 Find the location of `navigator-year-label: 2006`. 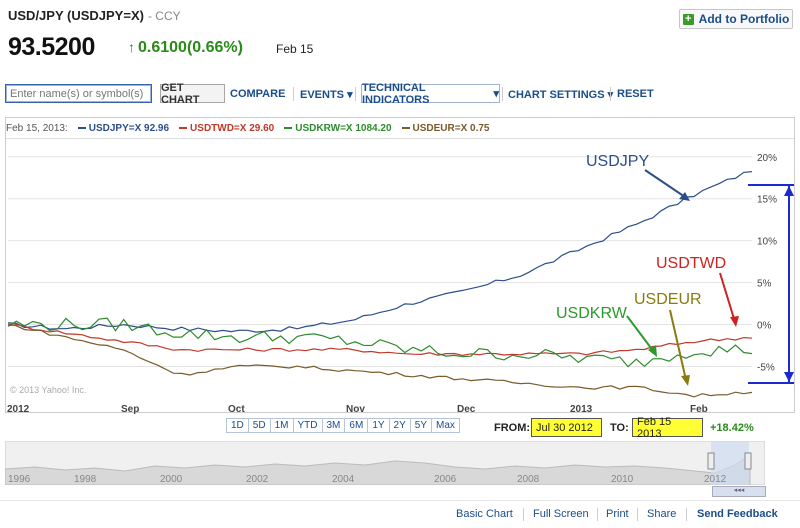

navigator-year-label: 2006 is located at coordinates (445, 479).